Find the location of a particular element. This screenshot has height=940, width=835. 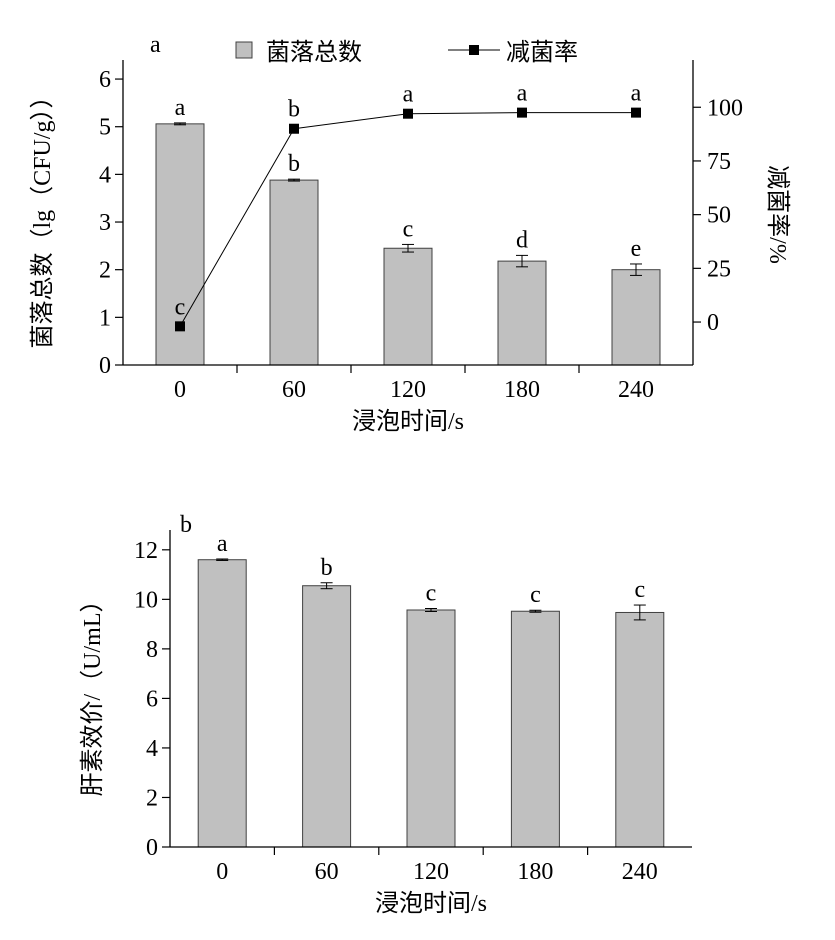

legend-marker-swatch is located at coordinates (474, 50).